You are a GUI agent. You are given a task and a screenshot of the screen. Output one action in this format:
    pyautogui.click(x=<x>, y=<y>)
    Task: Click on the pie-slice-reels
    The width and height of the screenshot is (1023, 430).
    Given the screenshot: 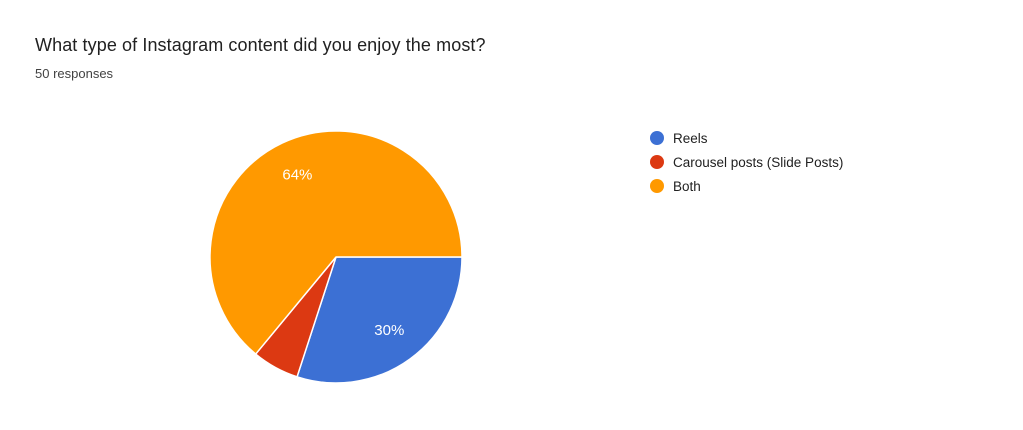 What is the action you would take?
    pyautogui.click(x=379, y=320)
    